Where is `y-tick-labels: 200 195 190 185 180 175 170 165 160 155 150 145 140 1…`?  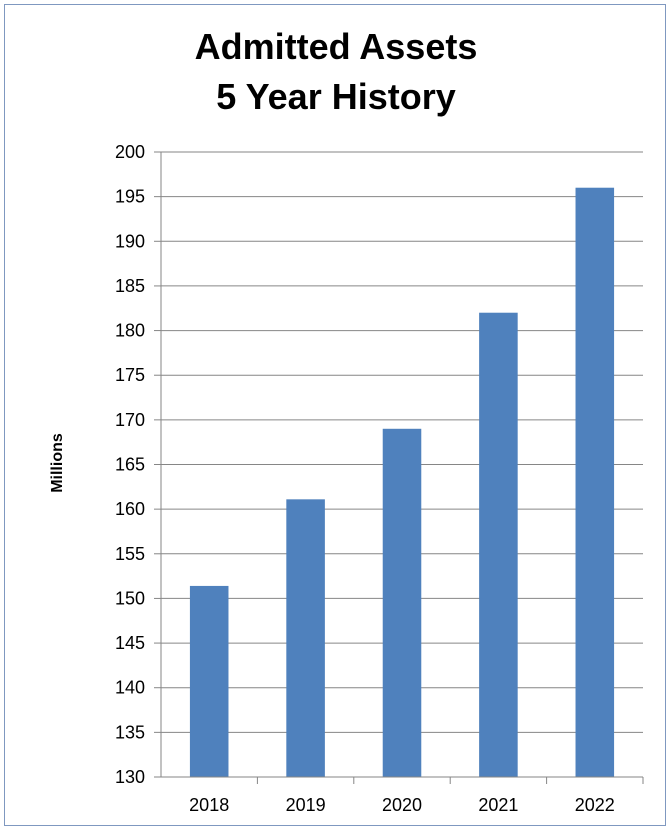 y-tick-labels: 200 195 190 185 180 175 170 165 160 155 150 145 140 1… is located at coordinates (130, 464).